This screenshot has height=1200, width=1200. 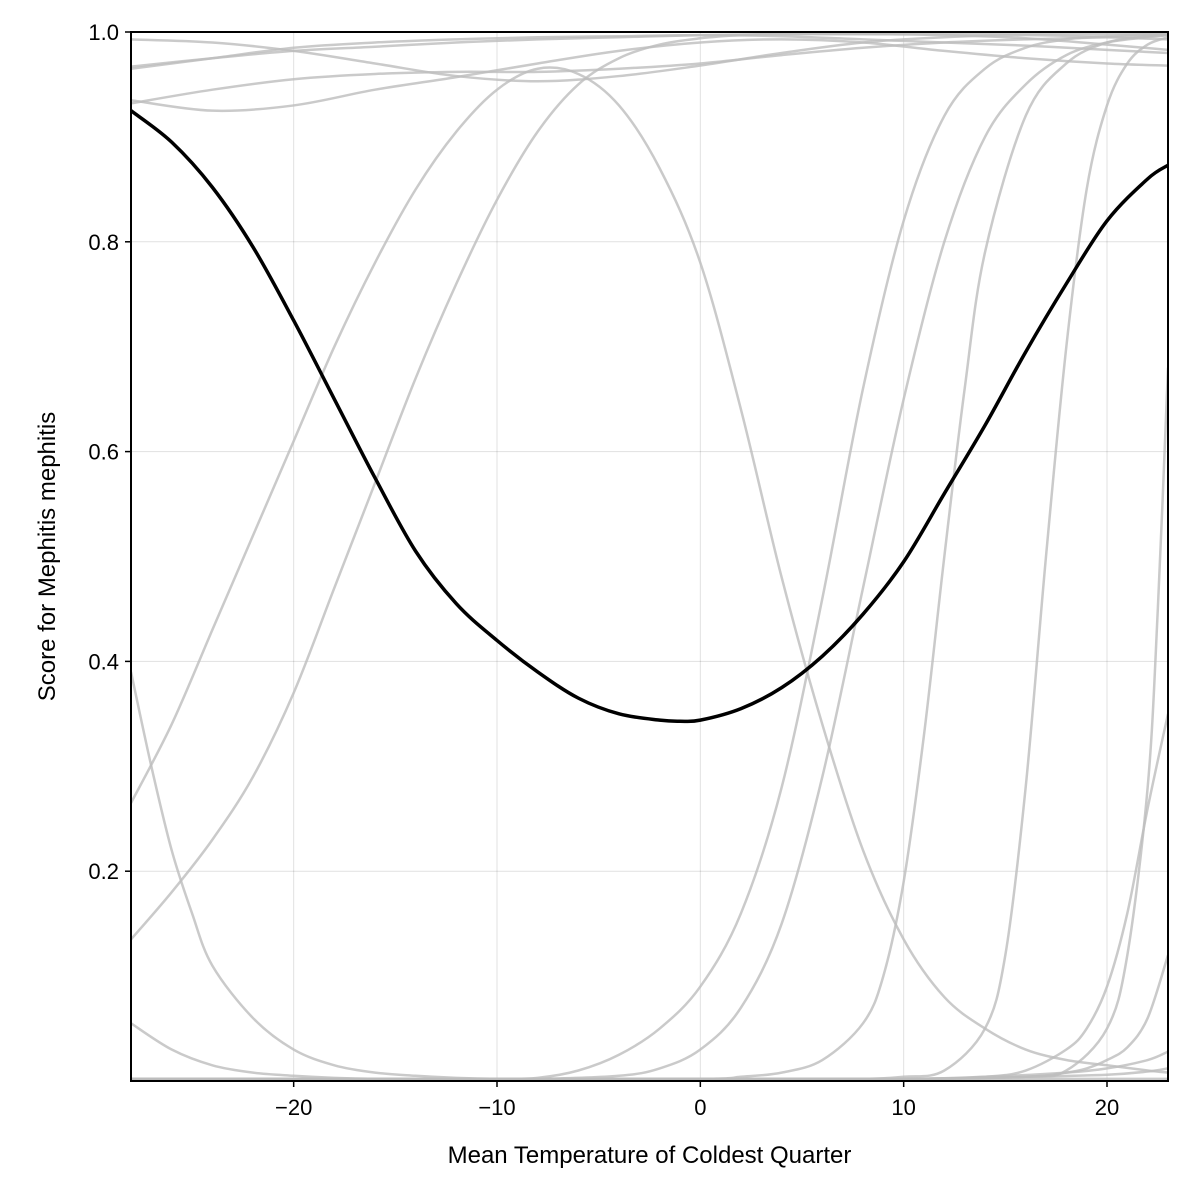 I want to click on x-tick-label: −10, so click(x=496, y=1107).